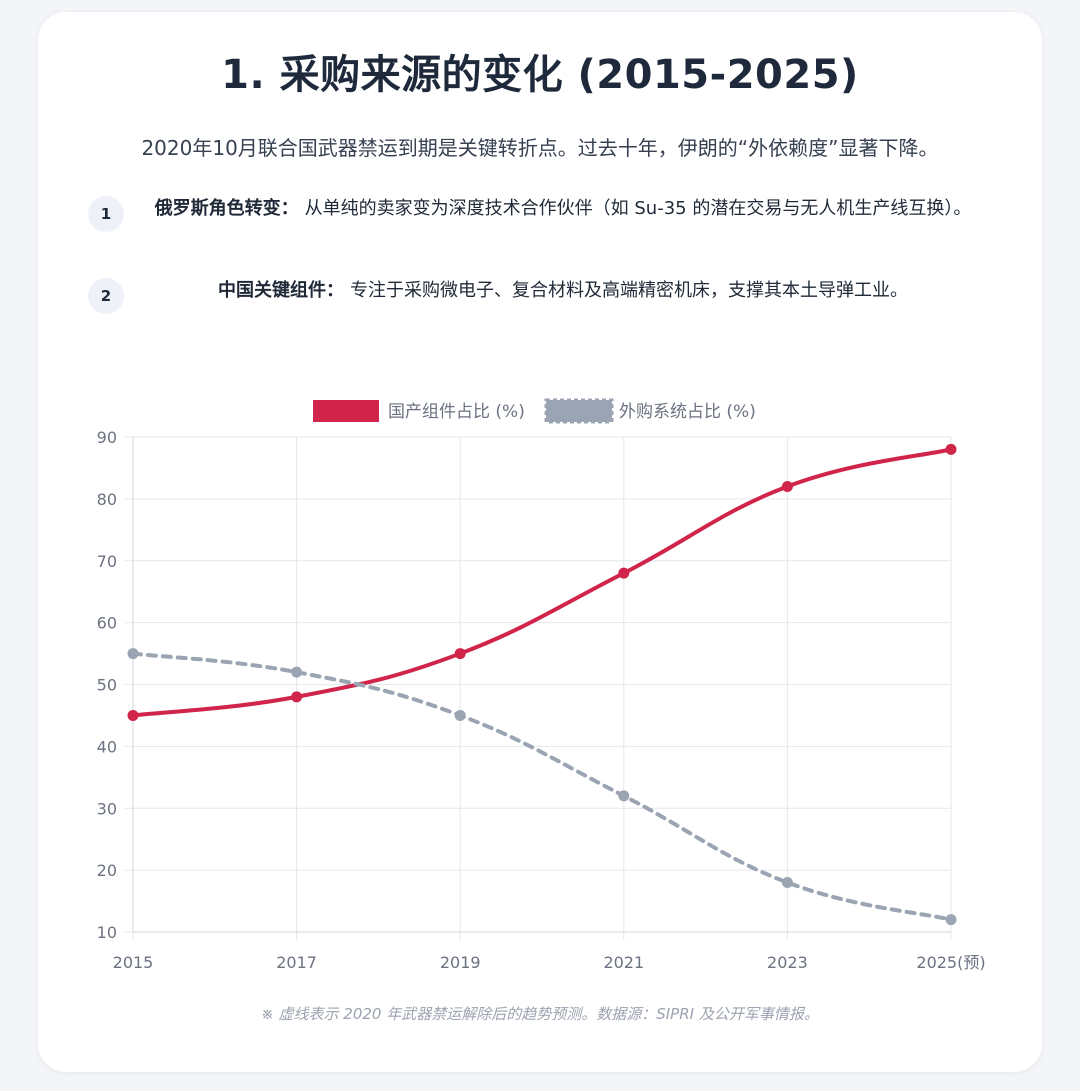 This screenshot has width=1080, height=1091. I want to click on point-number-badge: 2, so click(106, 296).